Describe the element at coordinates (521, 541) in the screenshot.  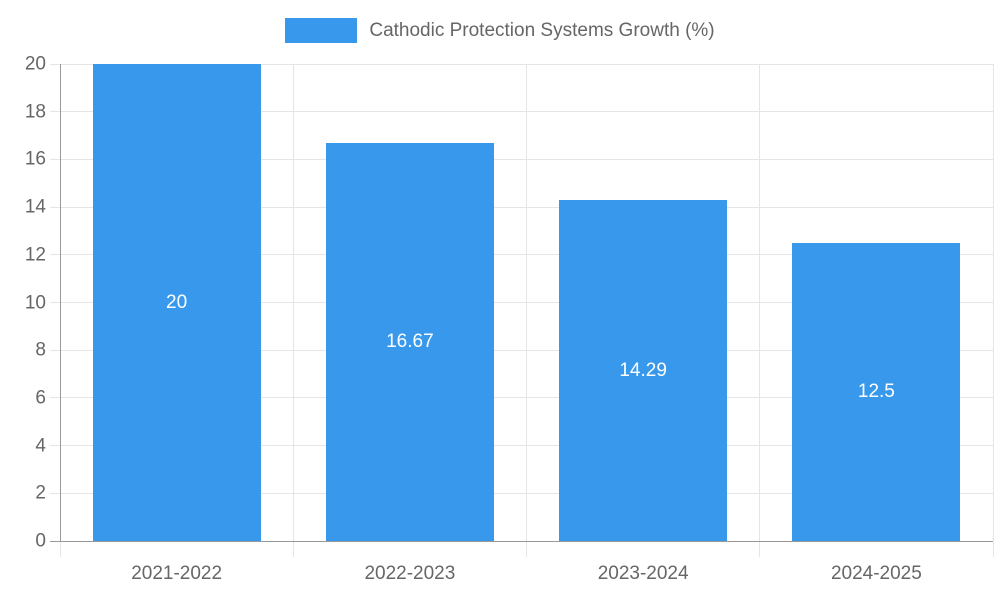
I see `zero-gridline` at that location.